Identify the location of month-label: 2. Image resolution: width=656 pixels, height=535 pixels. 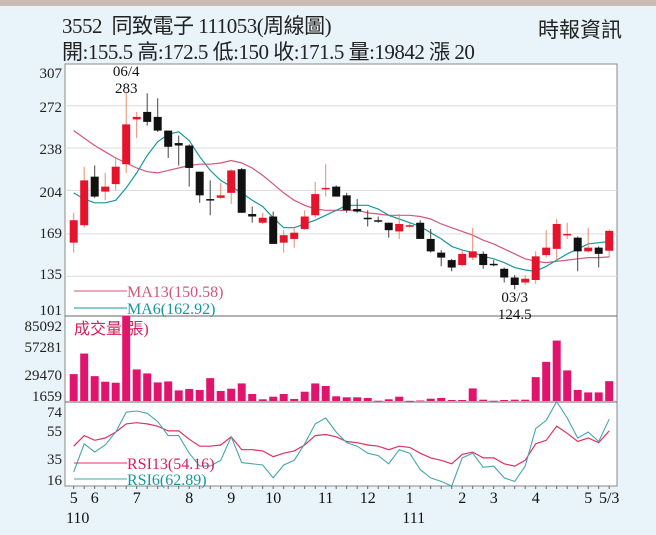
(462, 498).